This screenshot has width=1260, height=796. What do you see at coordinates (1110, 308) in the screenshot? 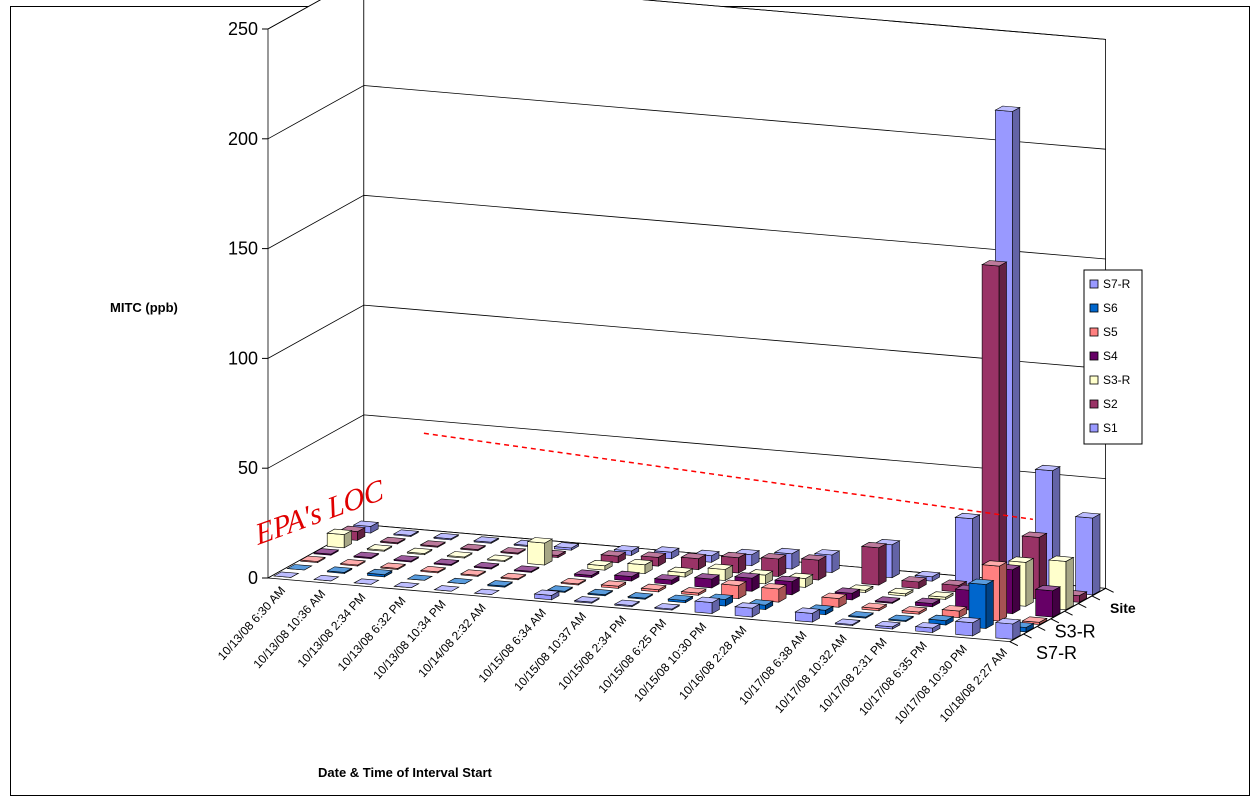
I see `legend-label: S6` at bounding box center [1110, 308].